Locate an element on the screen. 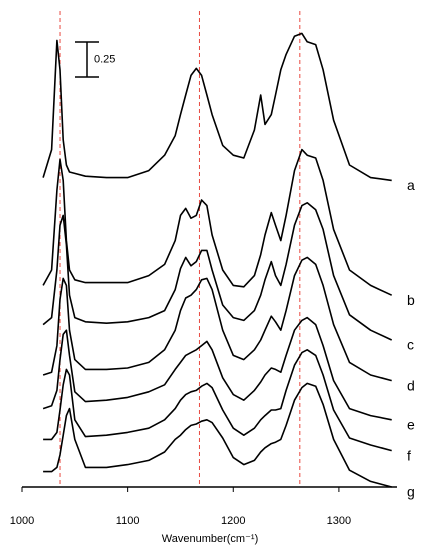  series-label: e is located at coordinates (411, 425).